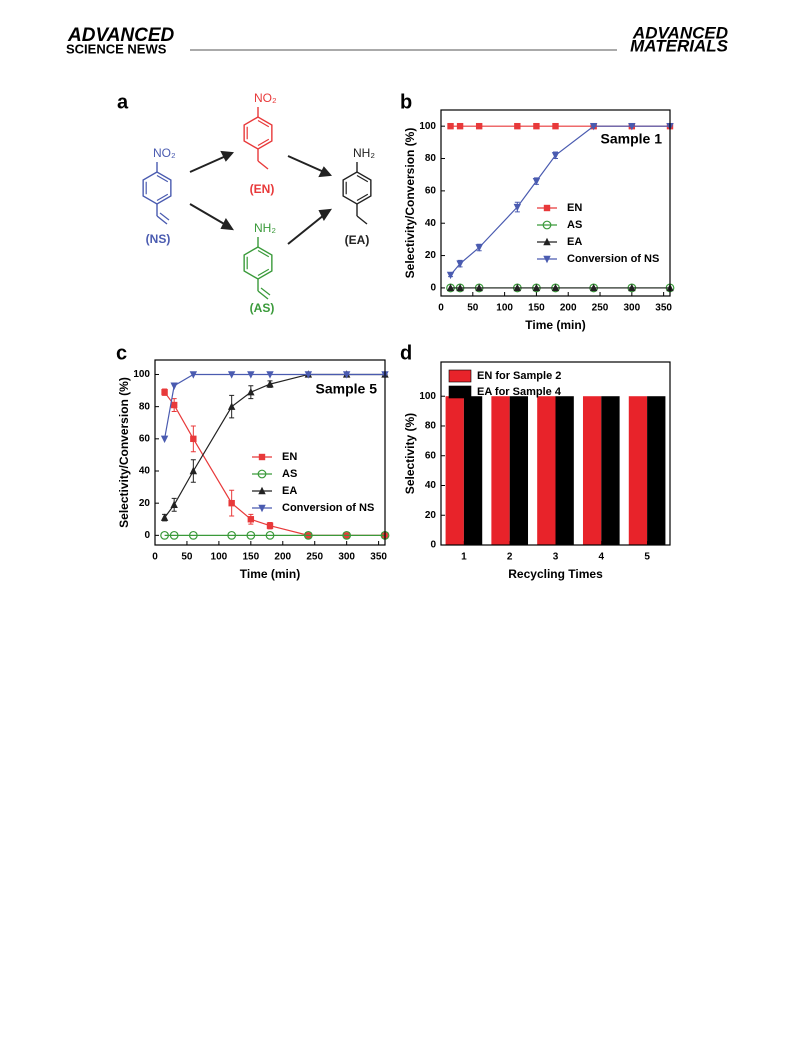 Image resolution: width=793 pixels, height=1043 pixels. What do you see at coordinates (187, 557) in the screenshot?
I see `x-tick-label: 50` at bounding box center [187, 557].